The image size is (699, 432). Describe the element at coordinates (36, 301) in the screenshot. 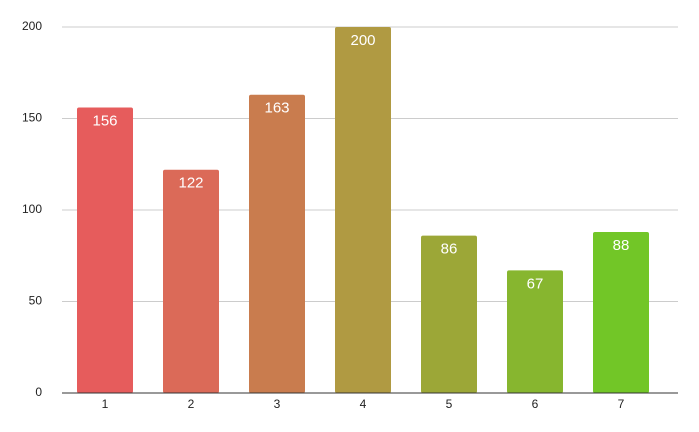

I see `y-tick-label: 50` at that location.